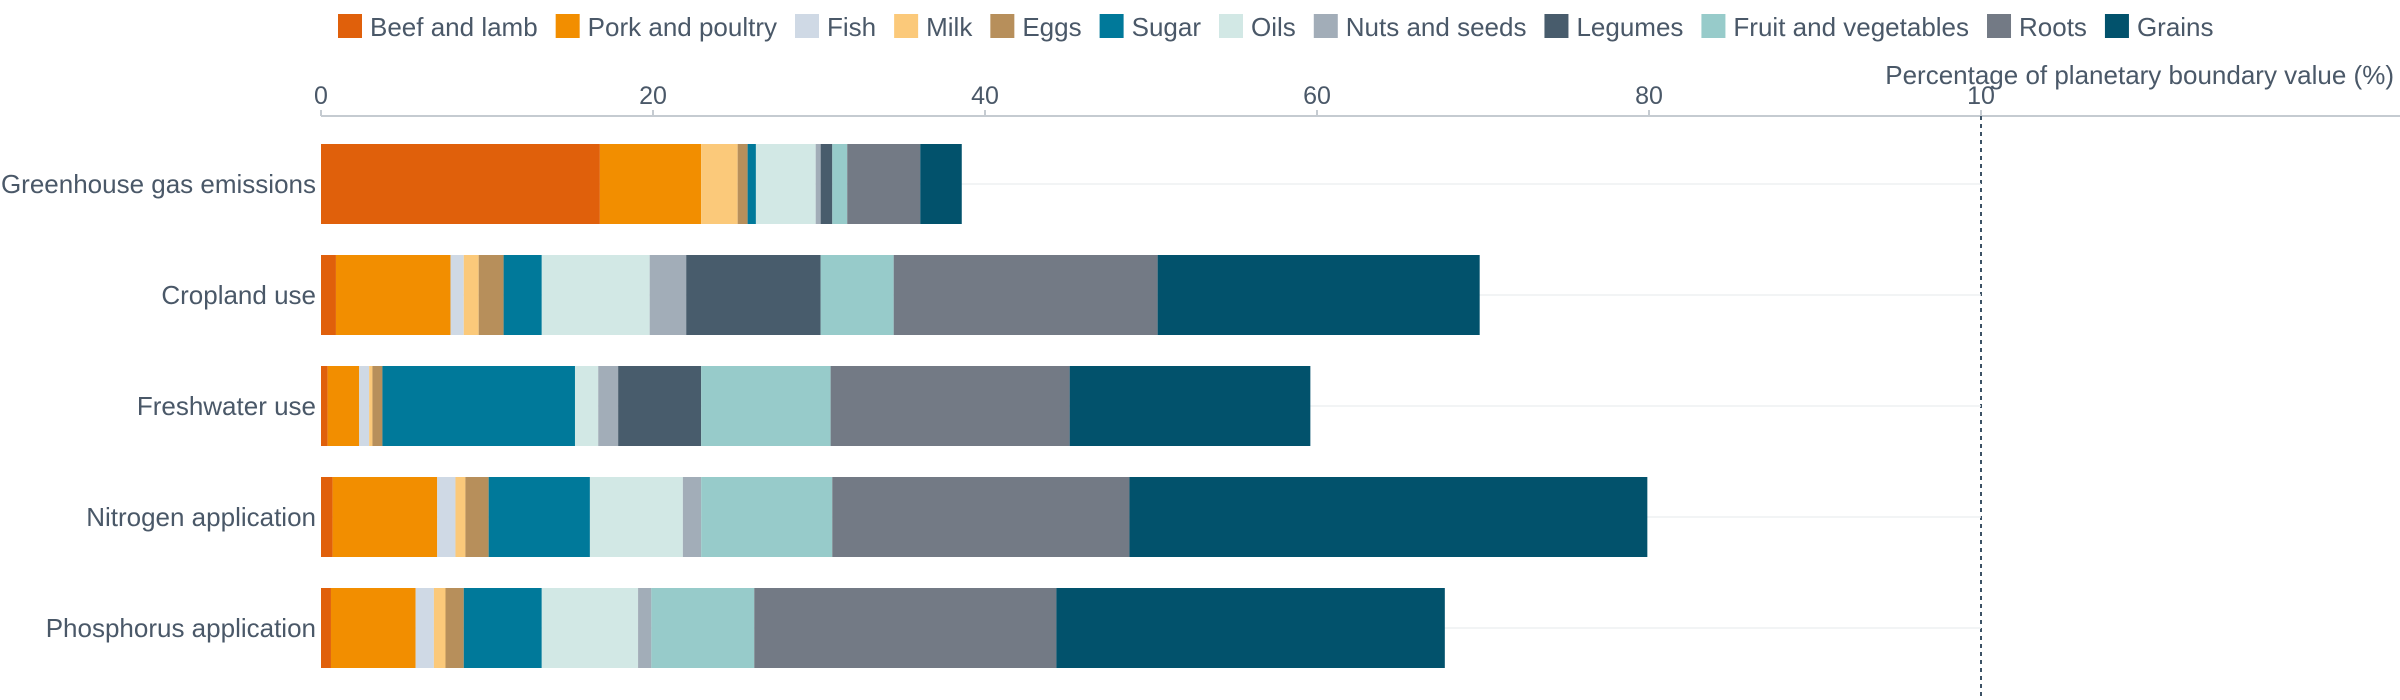  I want to click on legend-label-roots: Roots, so click(2053, 27).